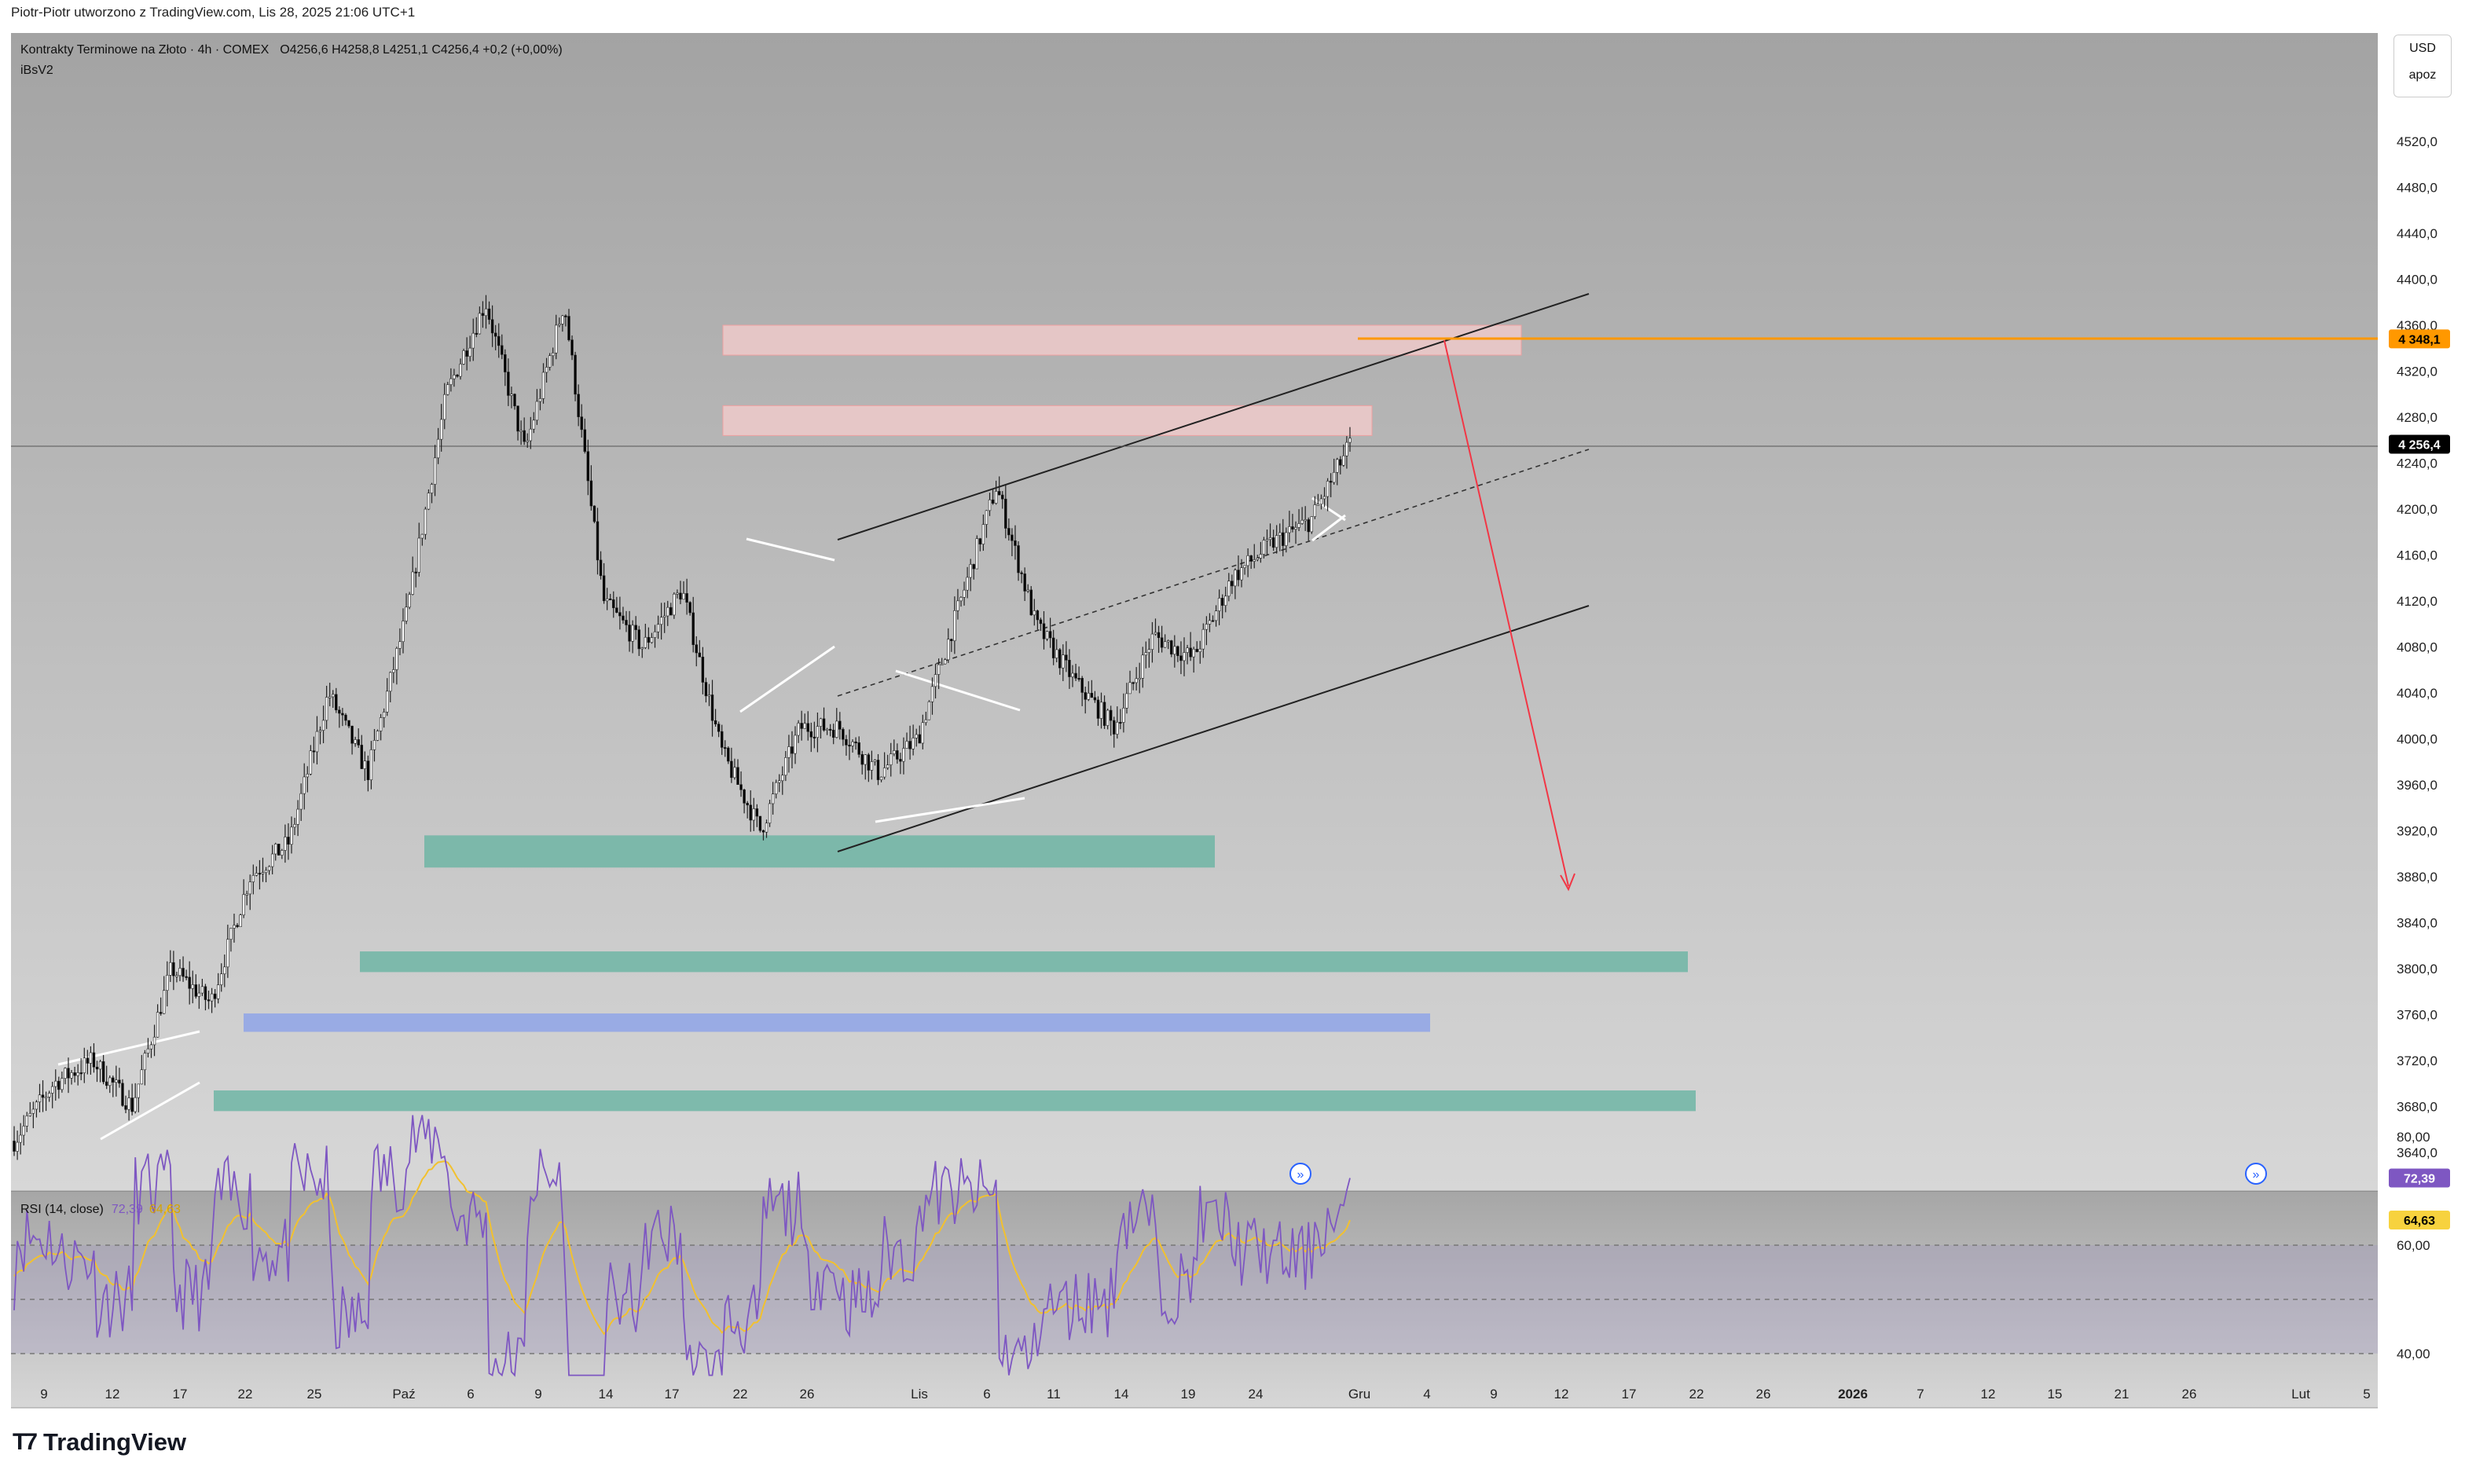 Image resolution: width=2465 pixels, height=1484 pixels. What do you see at coordinates (987, 1394) in the screenshot?
I see `time-tick: 6` at bounding box center [987, 1394].